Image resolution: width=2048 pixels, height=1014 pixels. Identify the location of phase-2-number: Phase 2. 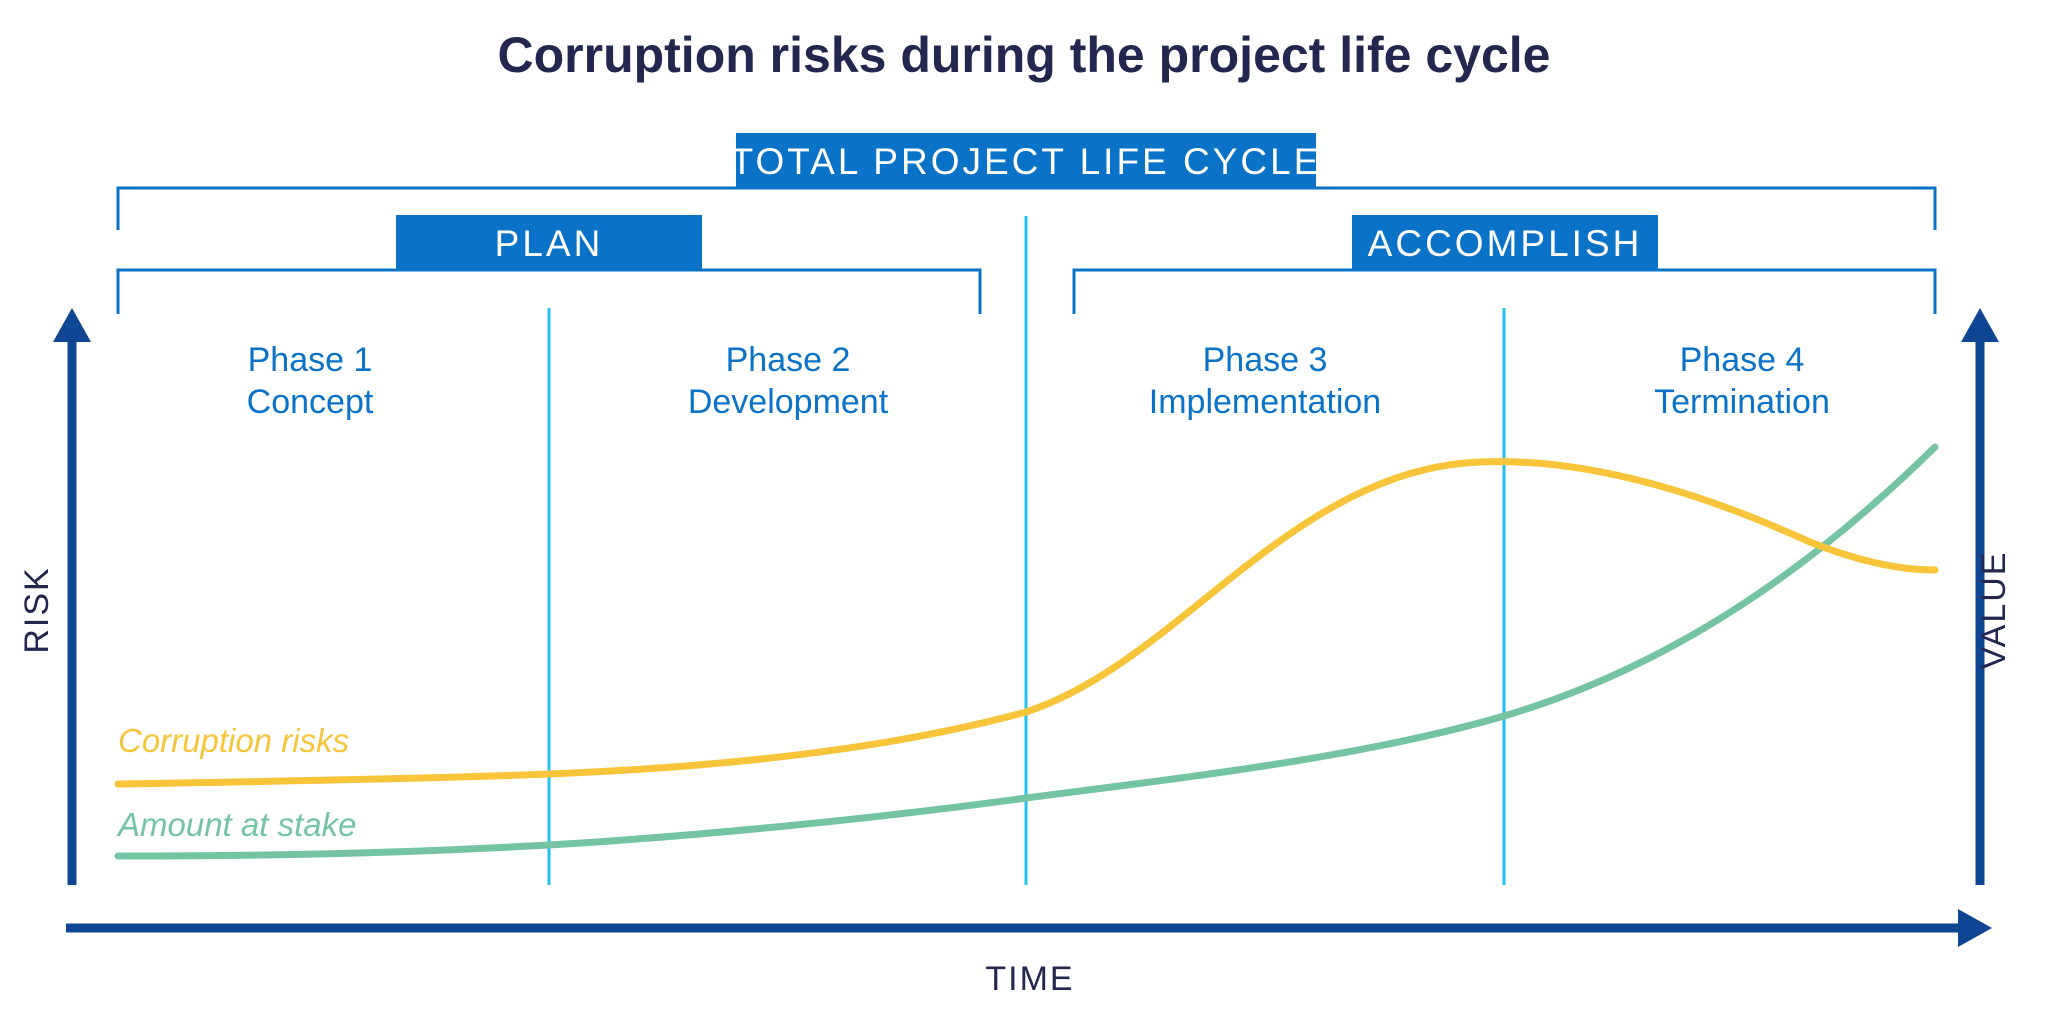
(788, 360).